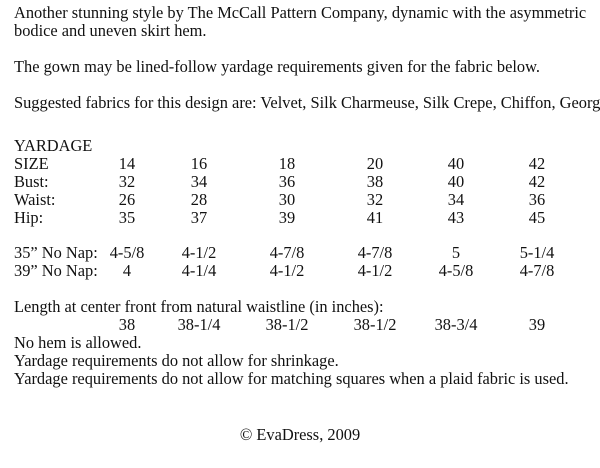 The height and width of the screenshot is (468, 600). Describe the element at coordinates (287, 163) in the screenshot. I see `yardage-cell: 18` at that location.